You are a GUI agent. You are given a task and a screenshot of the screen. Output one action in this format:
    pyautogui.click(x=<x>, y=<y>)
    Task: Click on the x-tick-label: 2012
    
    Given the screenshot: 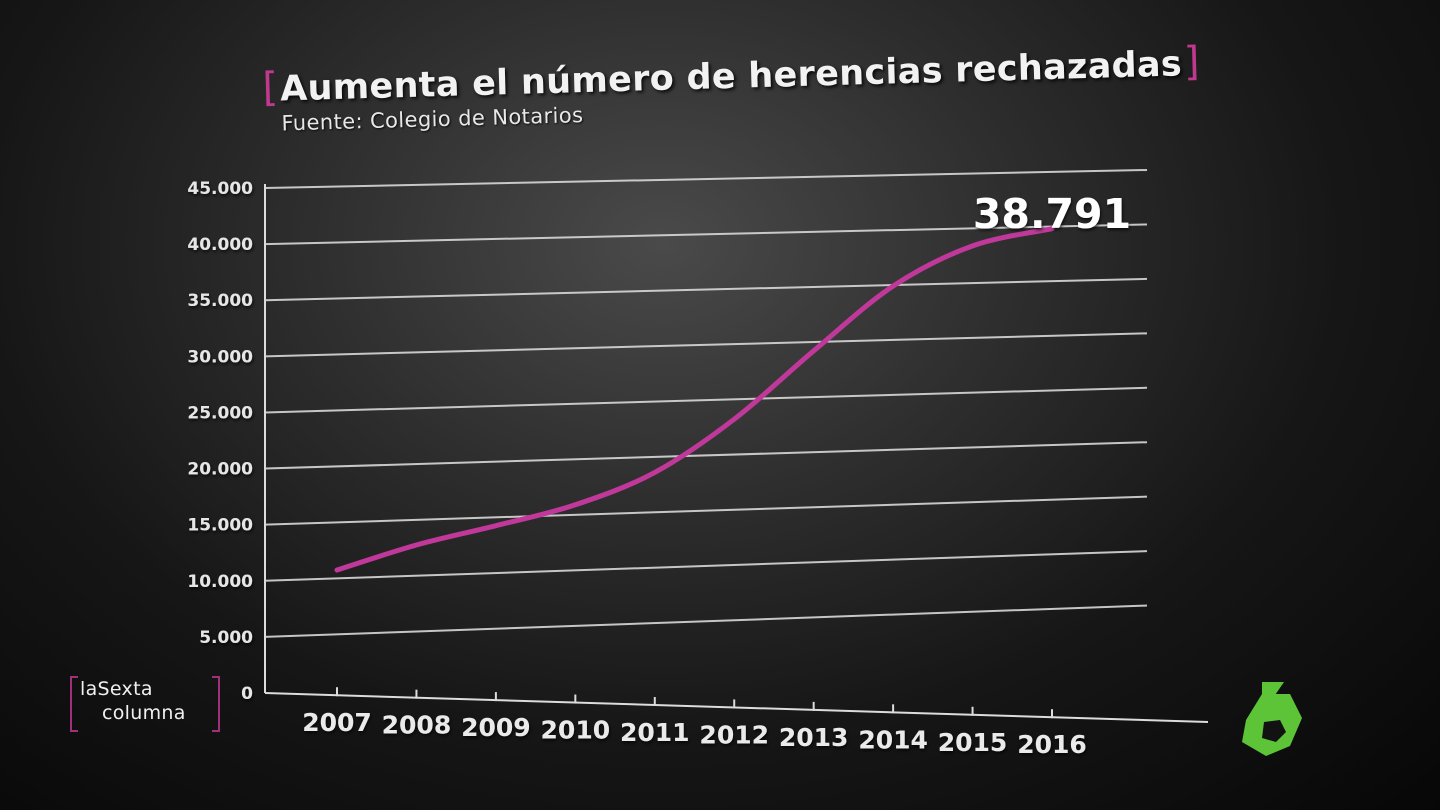 What is the action you would take?
    pyautogui.click(x=734, y=734)
    